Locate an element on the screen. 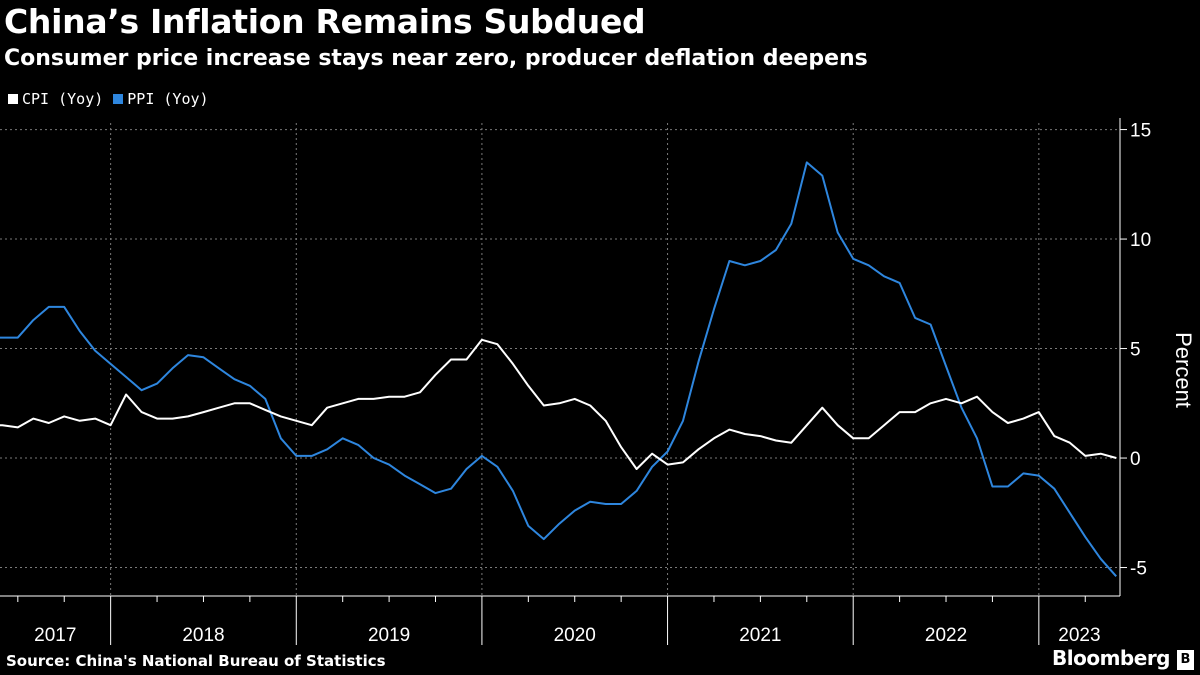 This screenshot has height=675, width=1200. bloomberg-terminal-icon: B is located at coordinates (1185, 660).